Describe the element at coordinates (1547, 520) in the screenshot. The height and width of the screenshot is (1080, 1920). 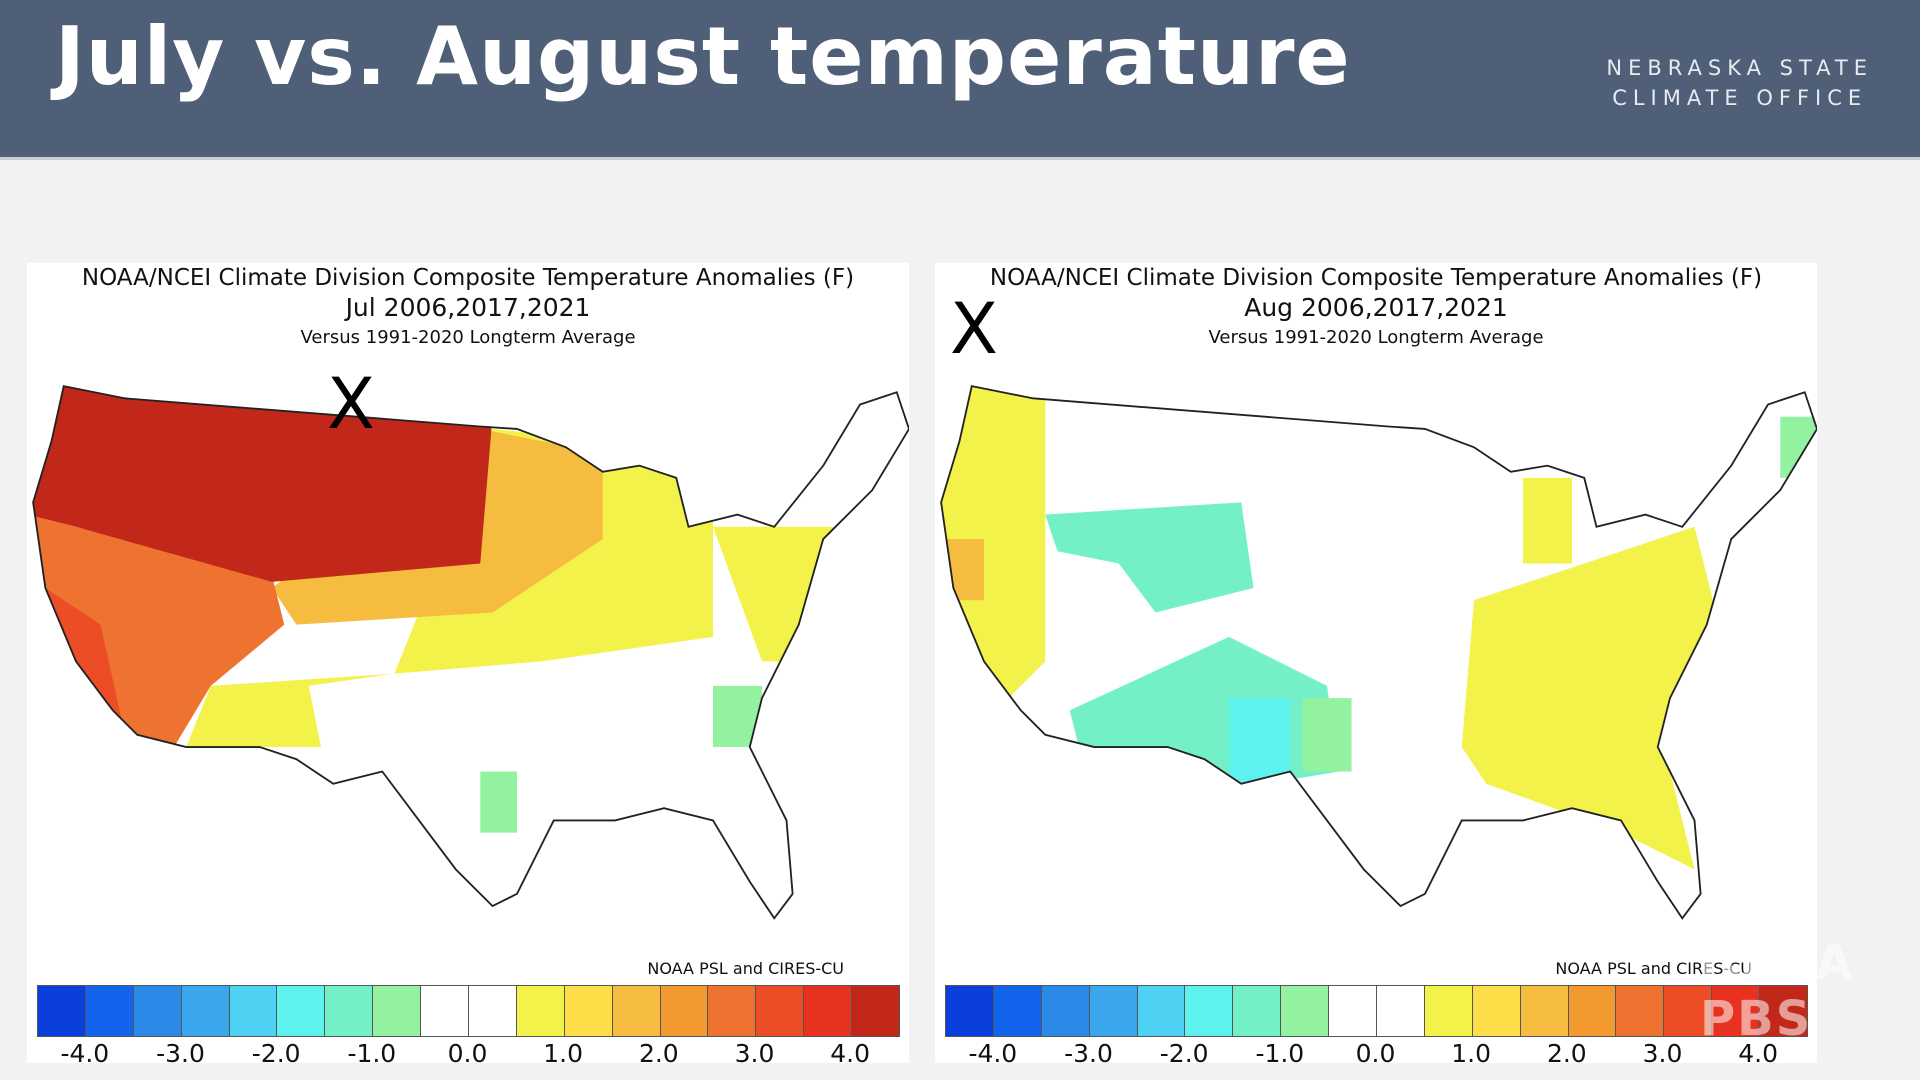
I see `region-yellow-mi` at that location.